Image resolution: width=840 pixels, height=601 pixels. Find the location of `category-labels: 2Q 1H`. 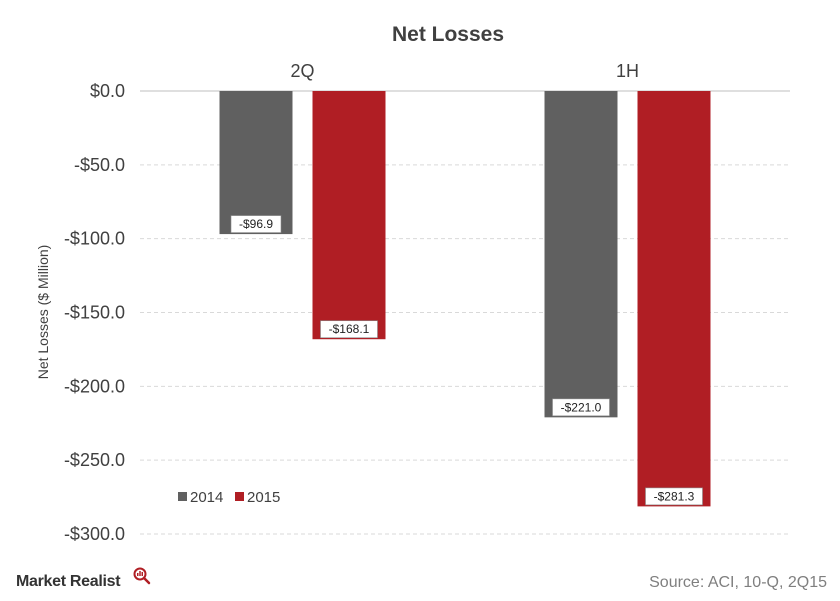

category-labels: 2Q 1H is located at coordinates (464, 71).